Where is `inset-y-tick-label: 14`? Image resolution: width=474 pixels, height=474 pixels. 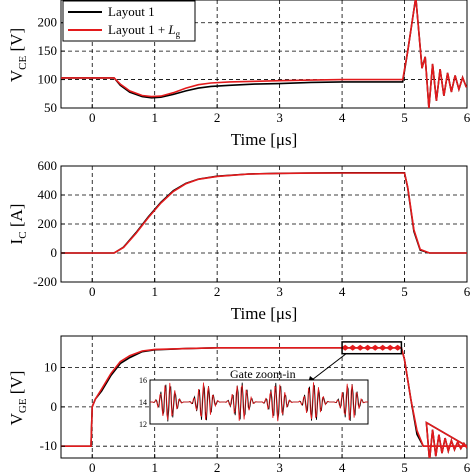 inset-y-tick-label: 14 is located at coordinates (143, 402).